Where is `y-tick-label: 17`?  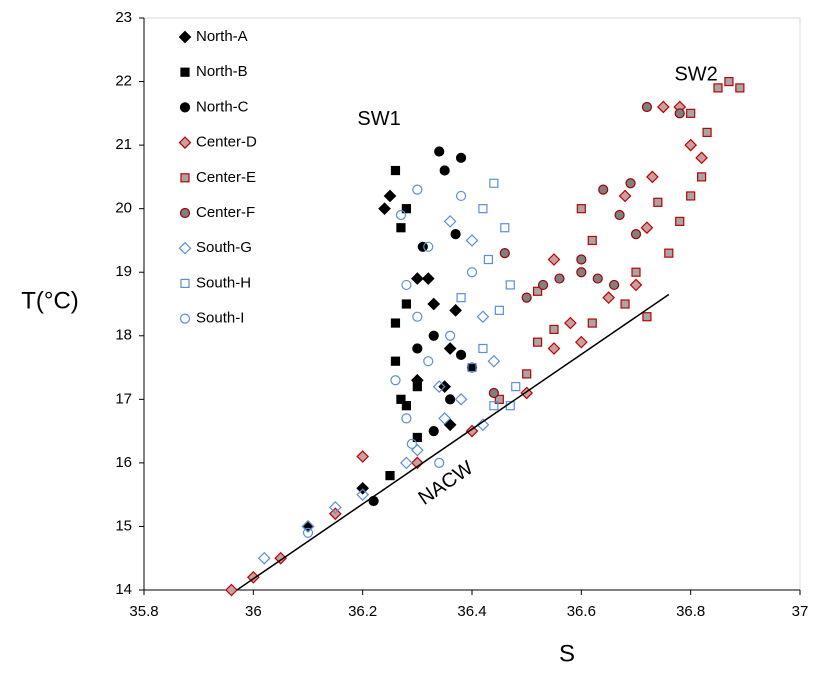
y-tick-label: 17 is located at coordinates (123, 398).